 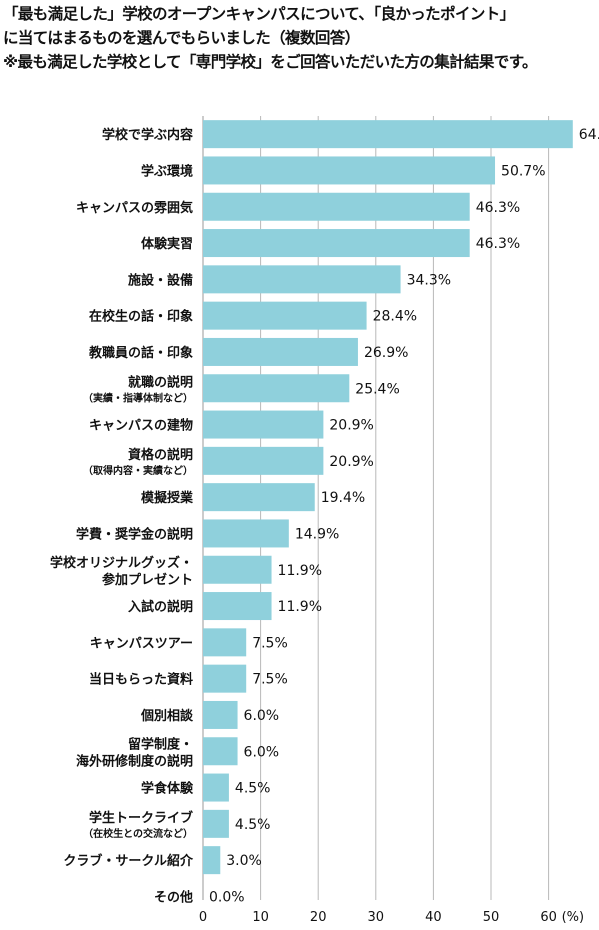 What do you see at coordinates (141, 317) in the screenshot?
I see `category-label-5: 在校生の話・印象` at bounding box center [141, 317].